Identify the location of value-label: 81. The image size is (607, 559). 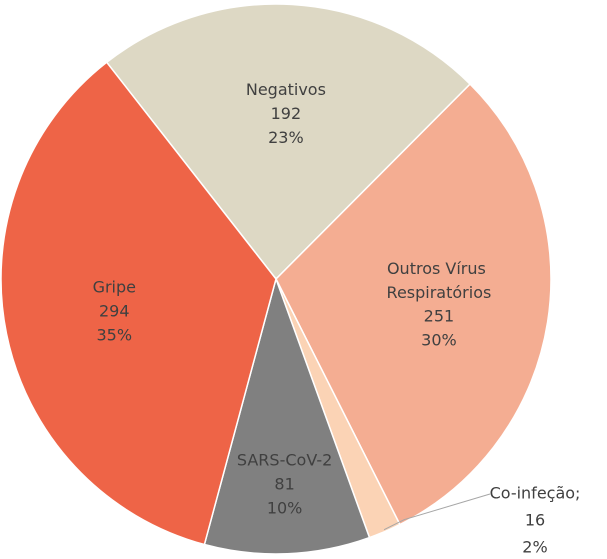
(284, 484).